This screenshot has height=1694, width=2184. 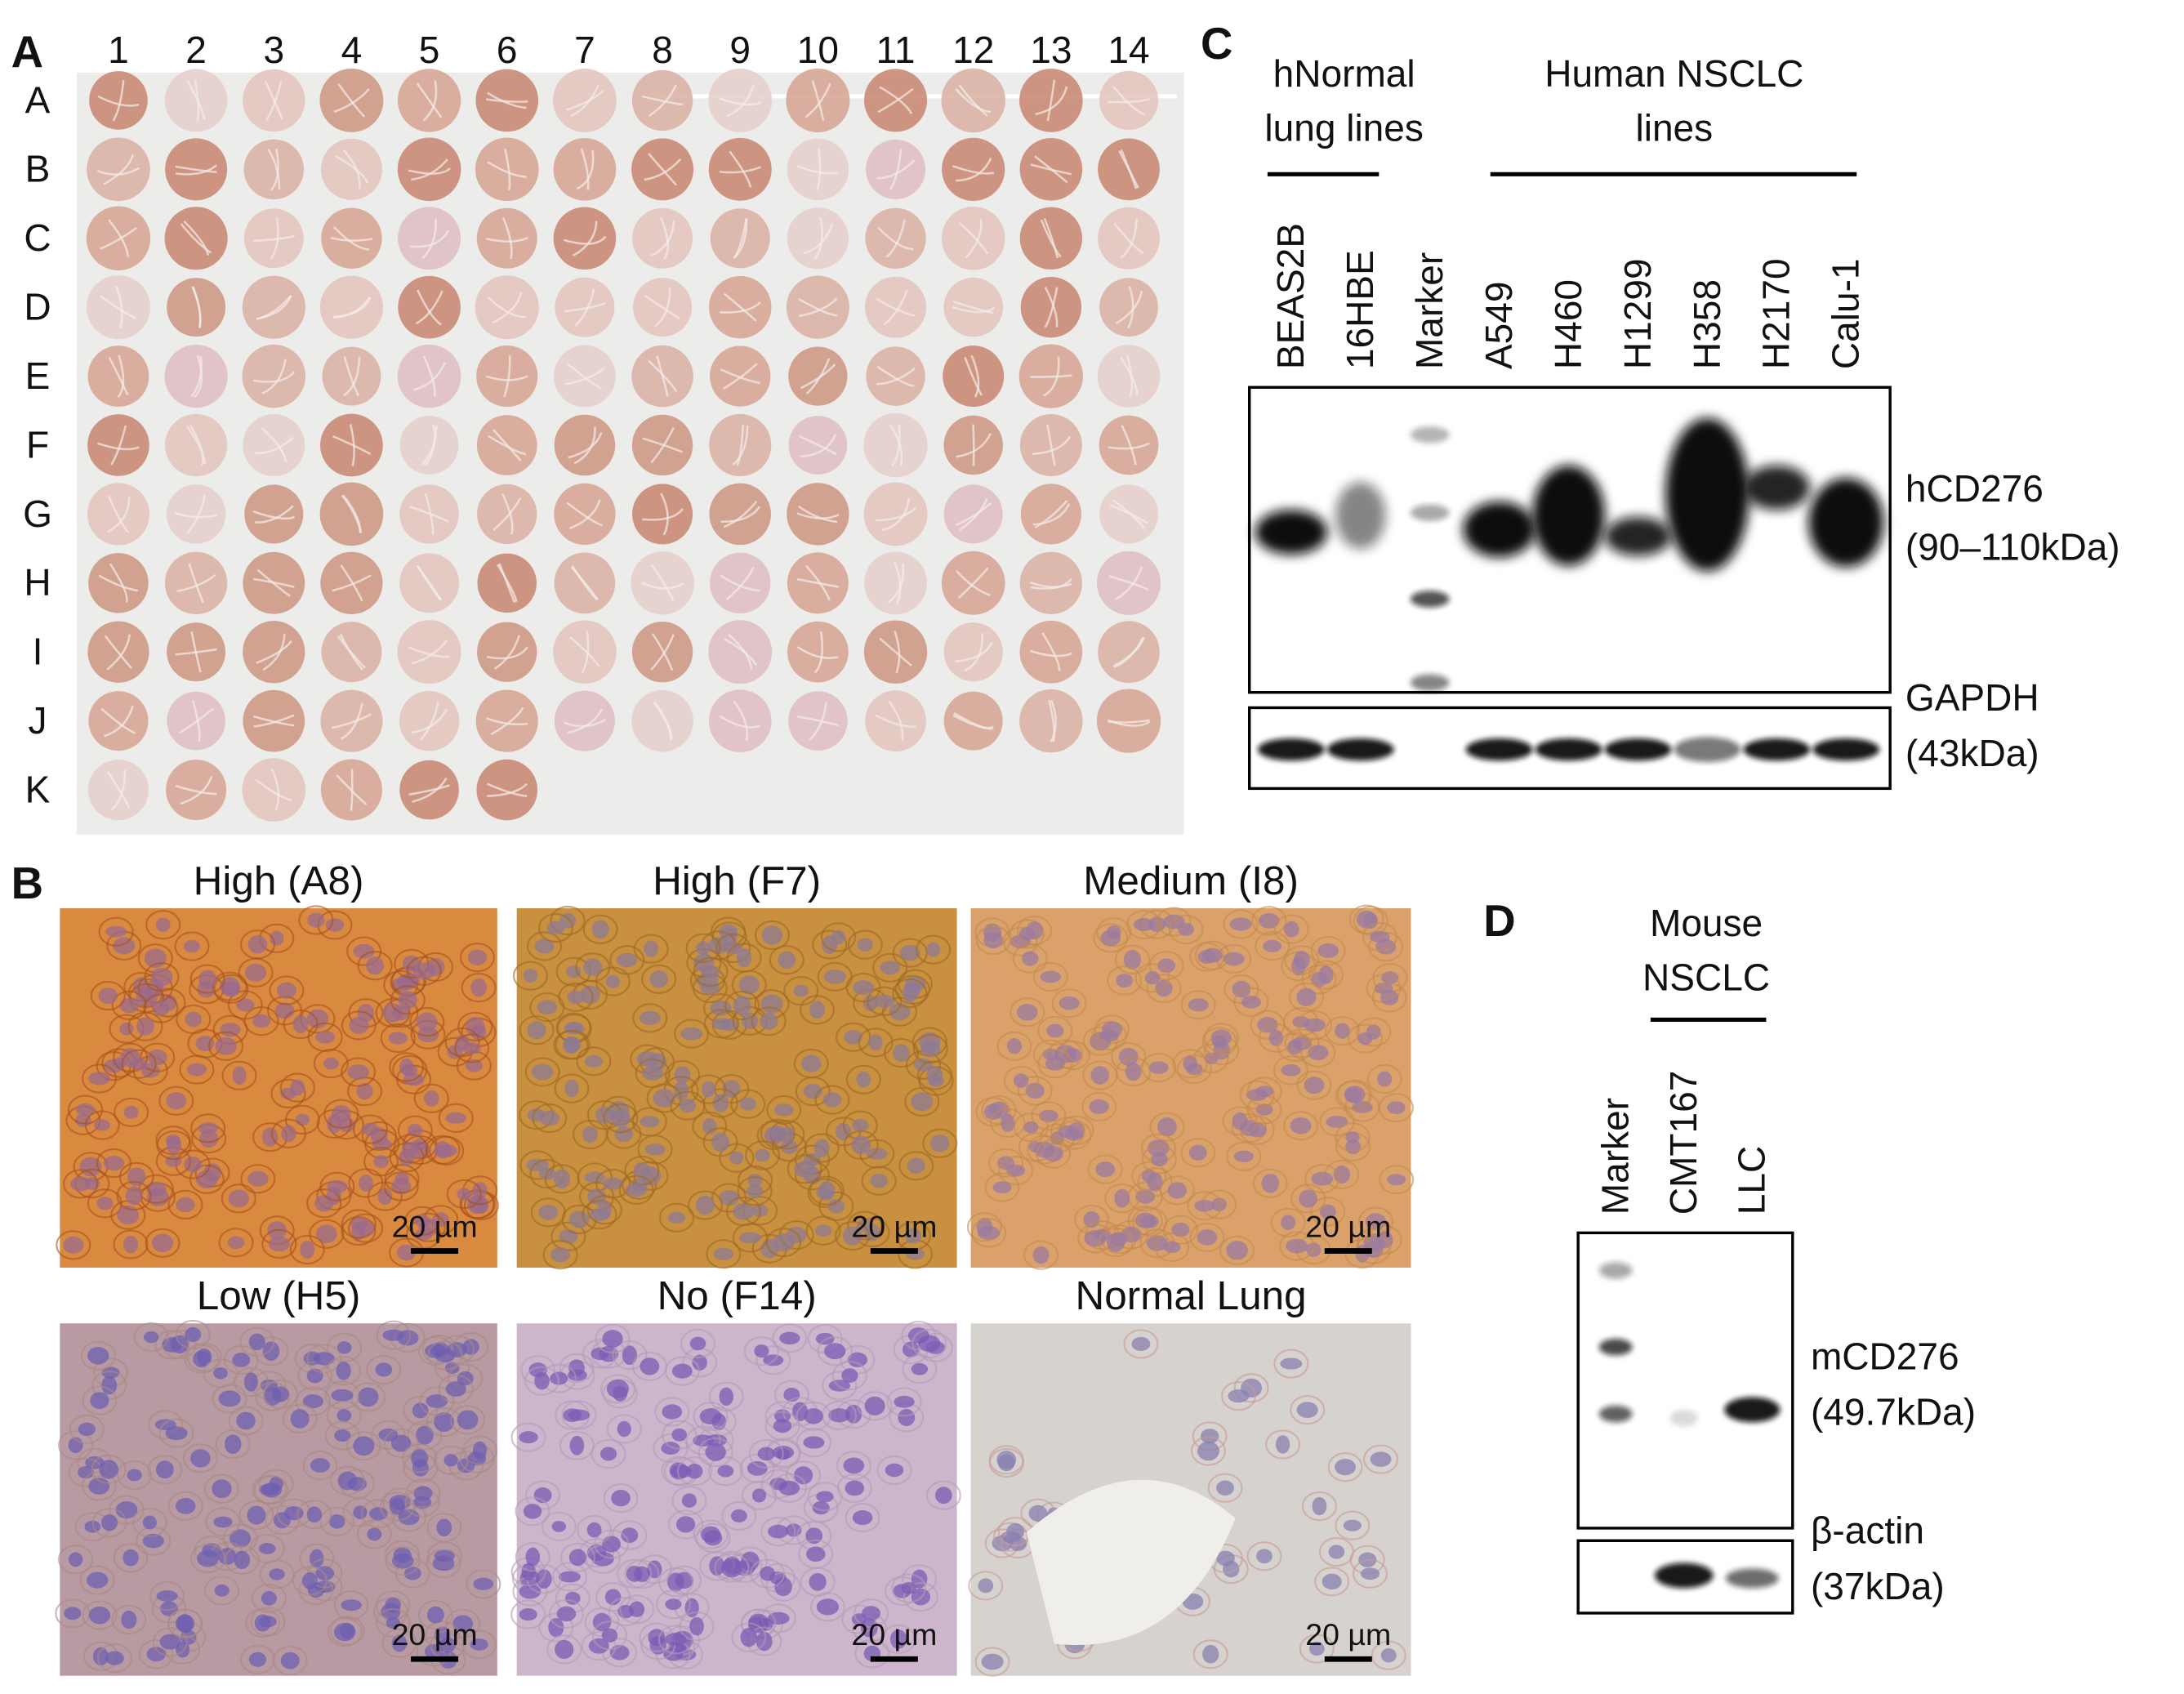 What do you see at coordinates (196, 50) in the screenshot?
I see `column-label: 2` at bounding box center [196, 50].